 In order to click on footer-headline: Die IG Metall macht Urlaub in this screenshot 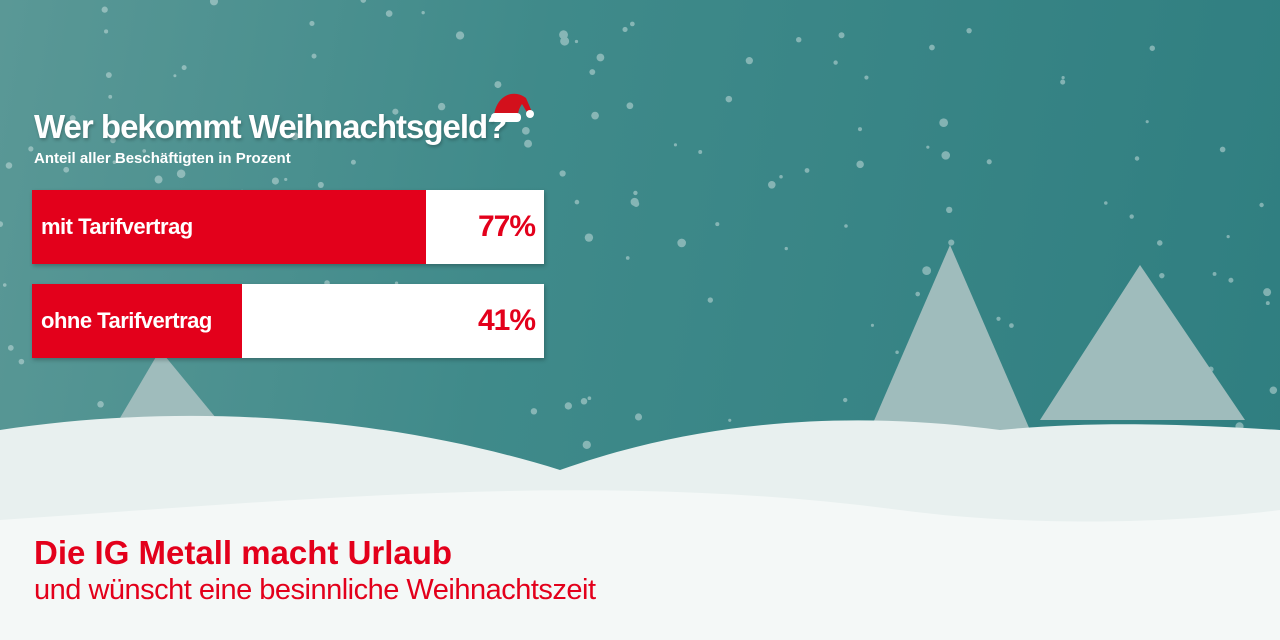, I will do `click(243, 552)`.